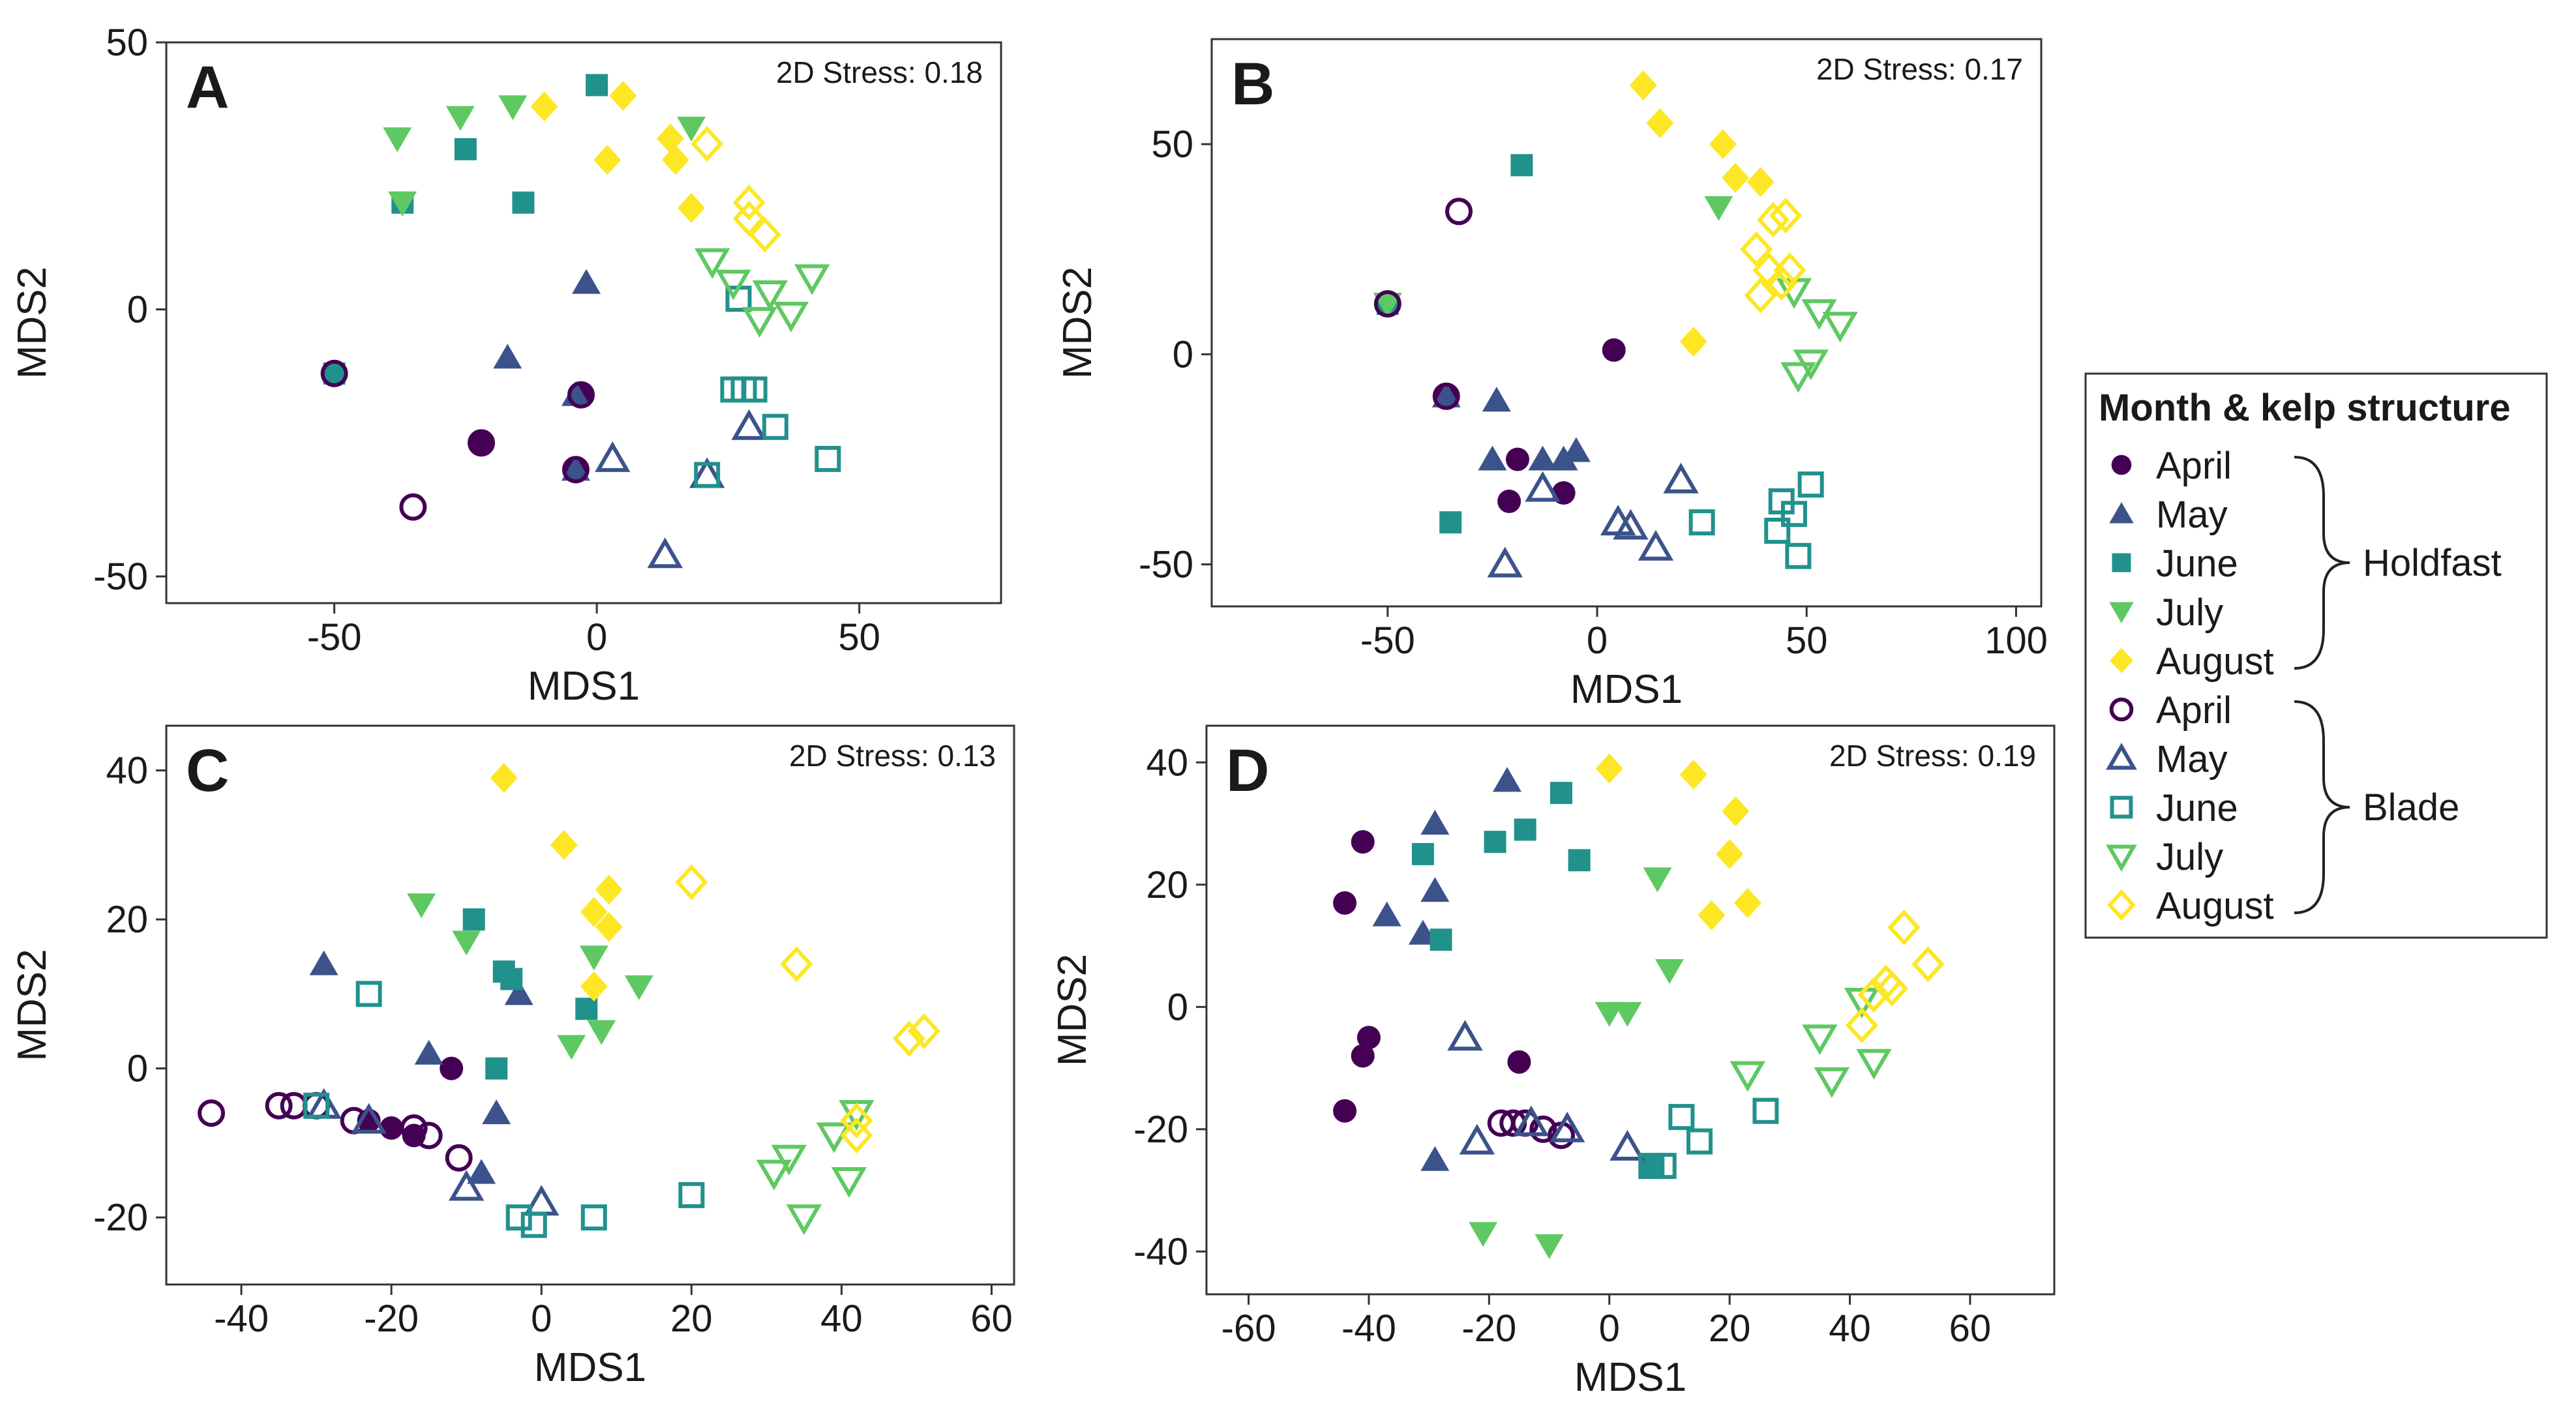 The image size is (2576, 1411). Describe the element at coordinates (1919, 69) in the screenshot. I see `stress-value: 2D Stress: 0.17` at that location.